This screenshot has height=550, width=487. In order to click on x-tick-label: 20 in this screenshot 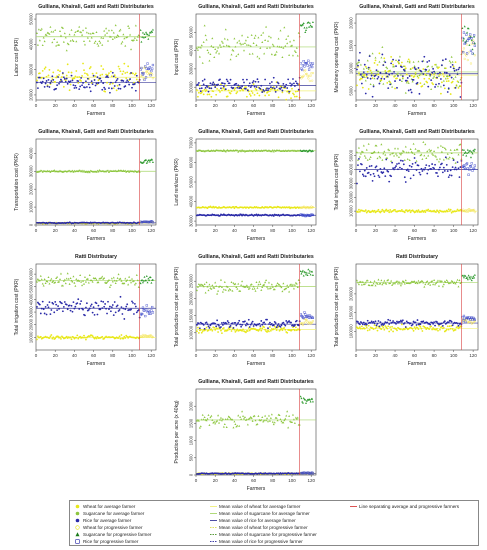, I will do `click(216, 355)`.